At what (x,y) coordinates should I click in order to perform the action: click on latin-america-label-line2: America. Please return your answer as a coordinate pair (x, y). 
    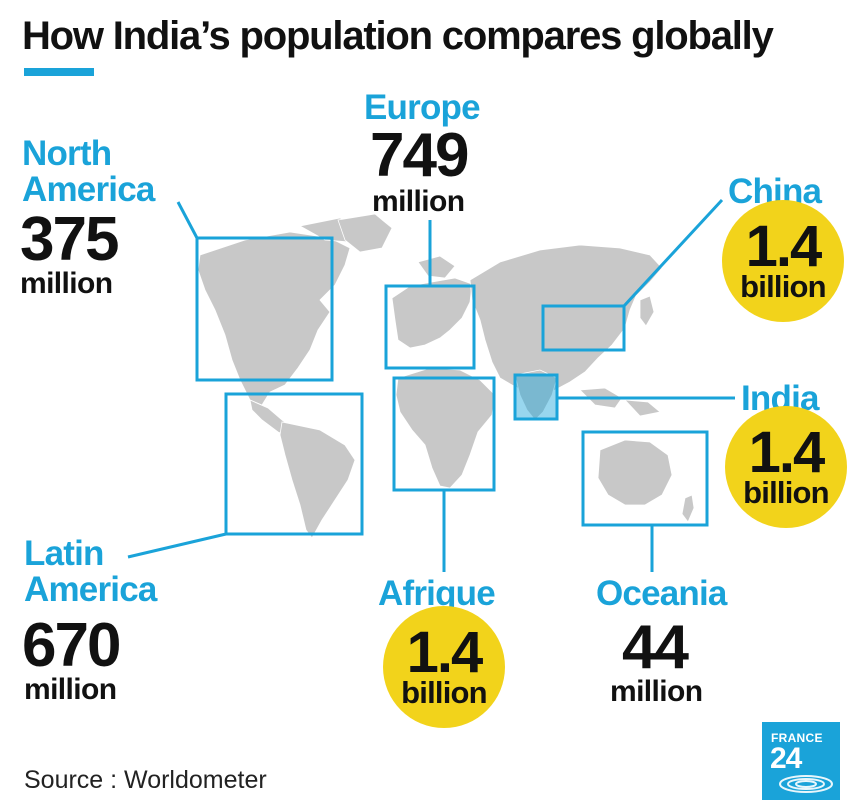
    Looking at the image, I should click on (90, 589).